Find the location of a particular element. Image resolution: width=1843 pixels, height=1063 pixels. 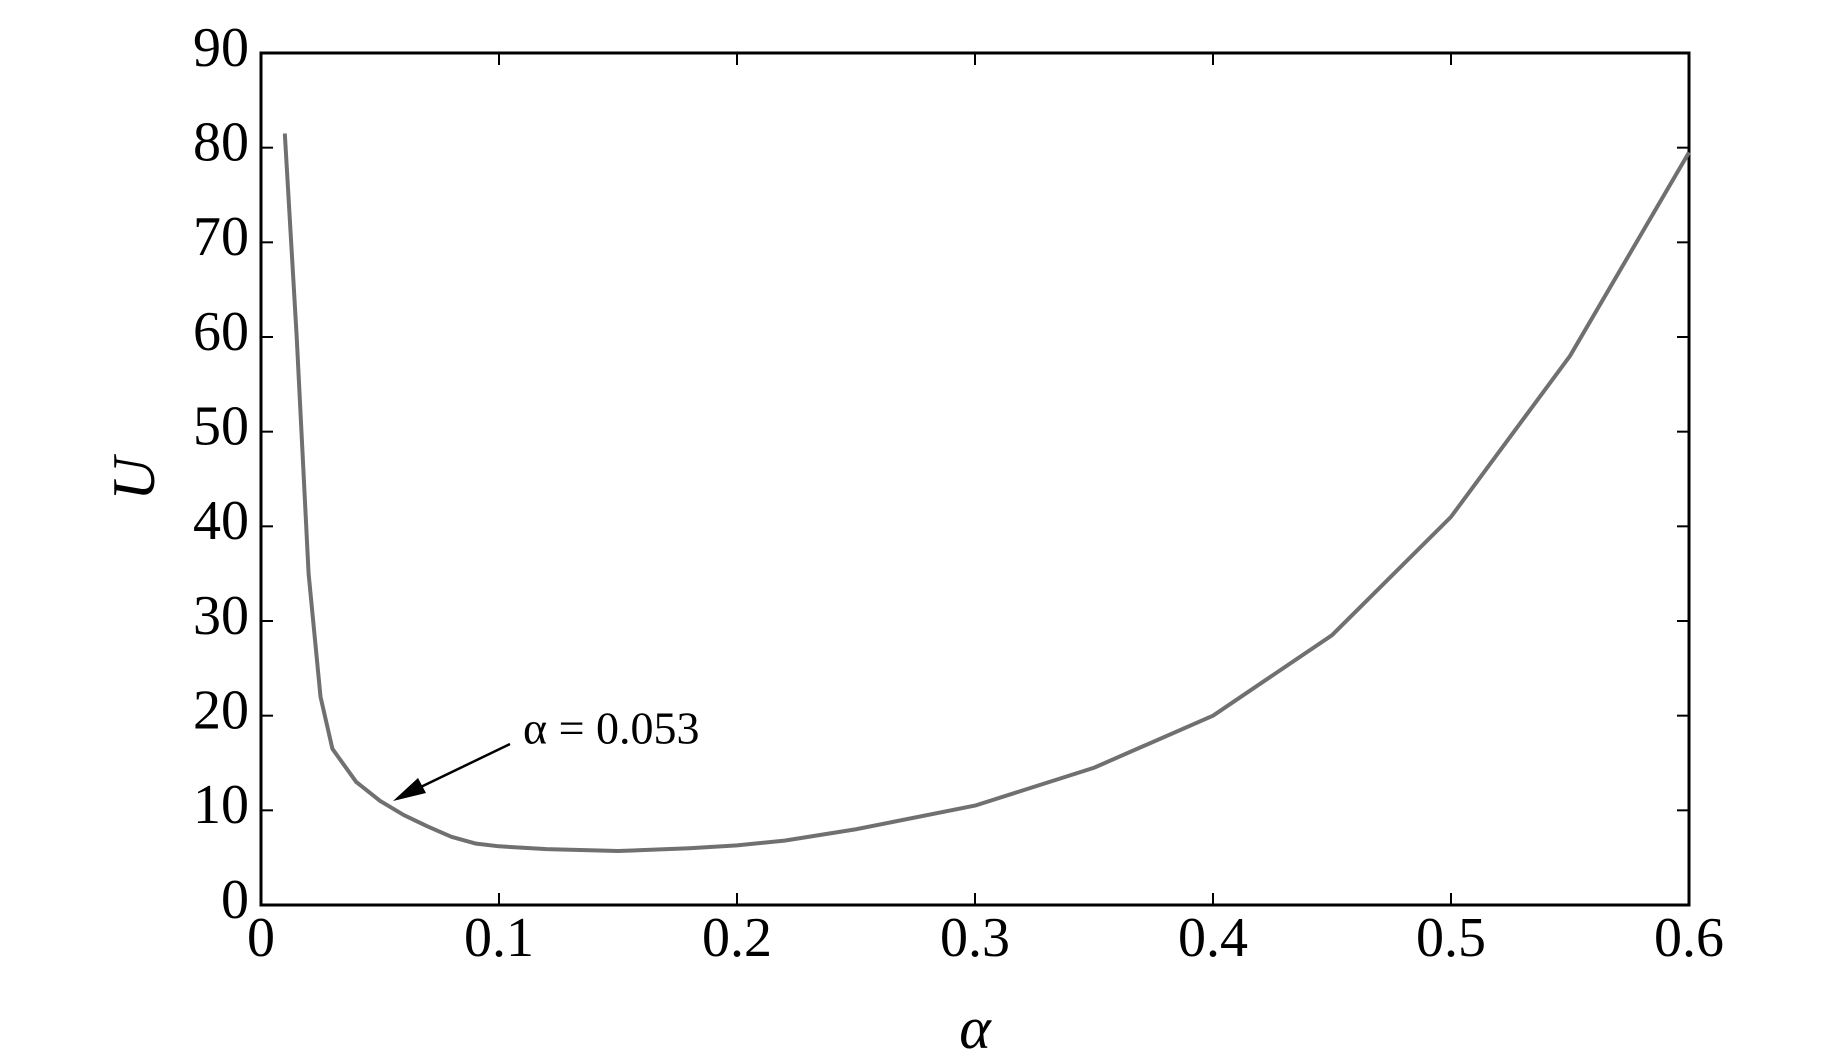

y-axis-label: U is located at coordinates (134, 477).